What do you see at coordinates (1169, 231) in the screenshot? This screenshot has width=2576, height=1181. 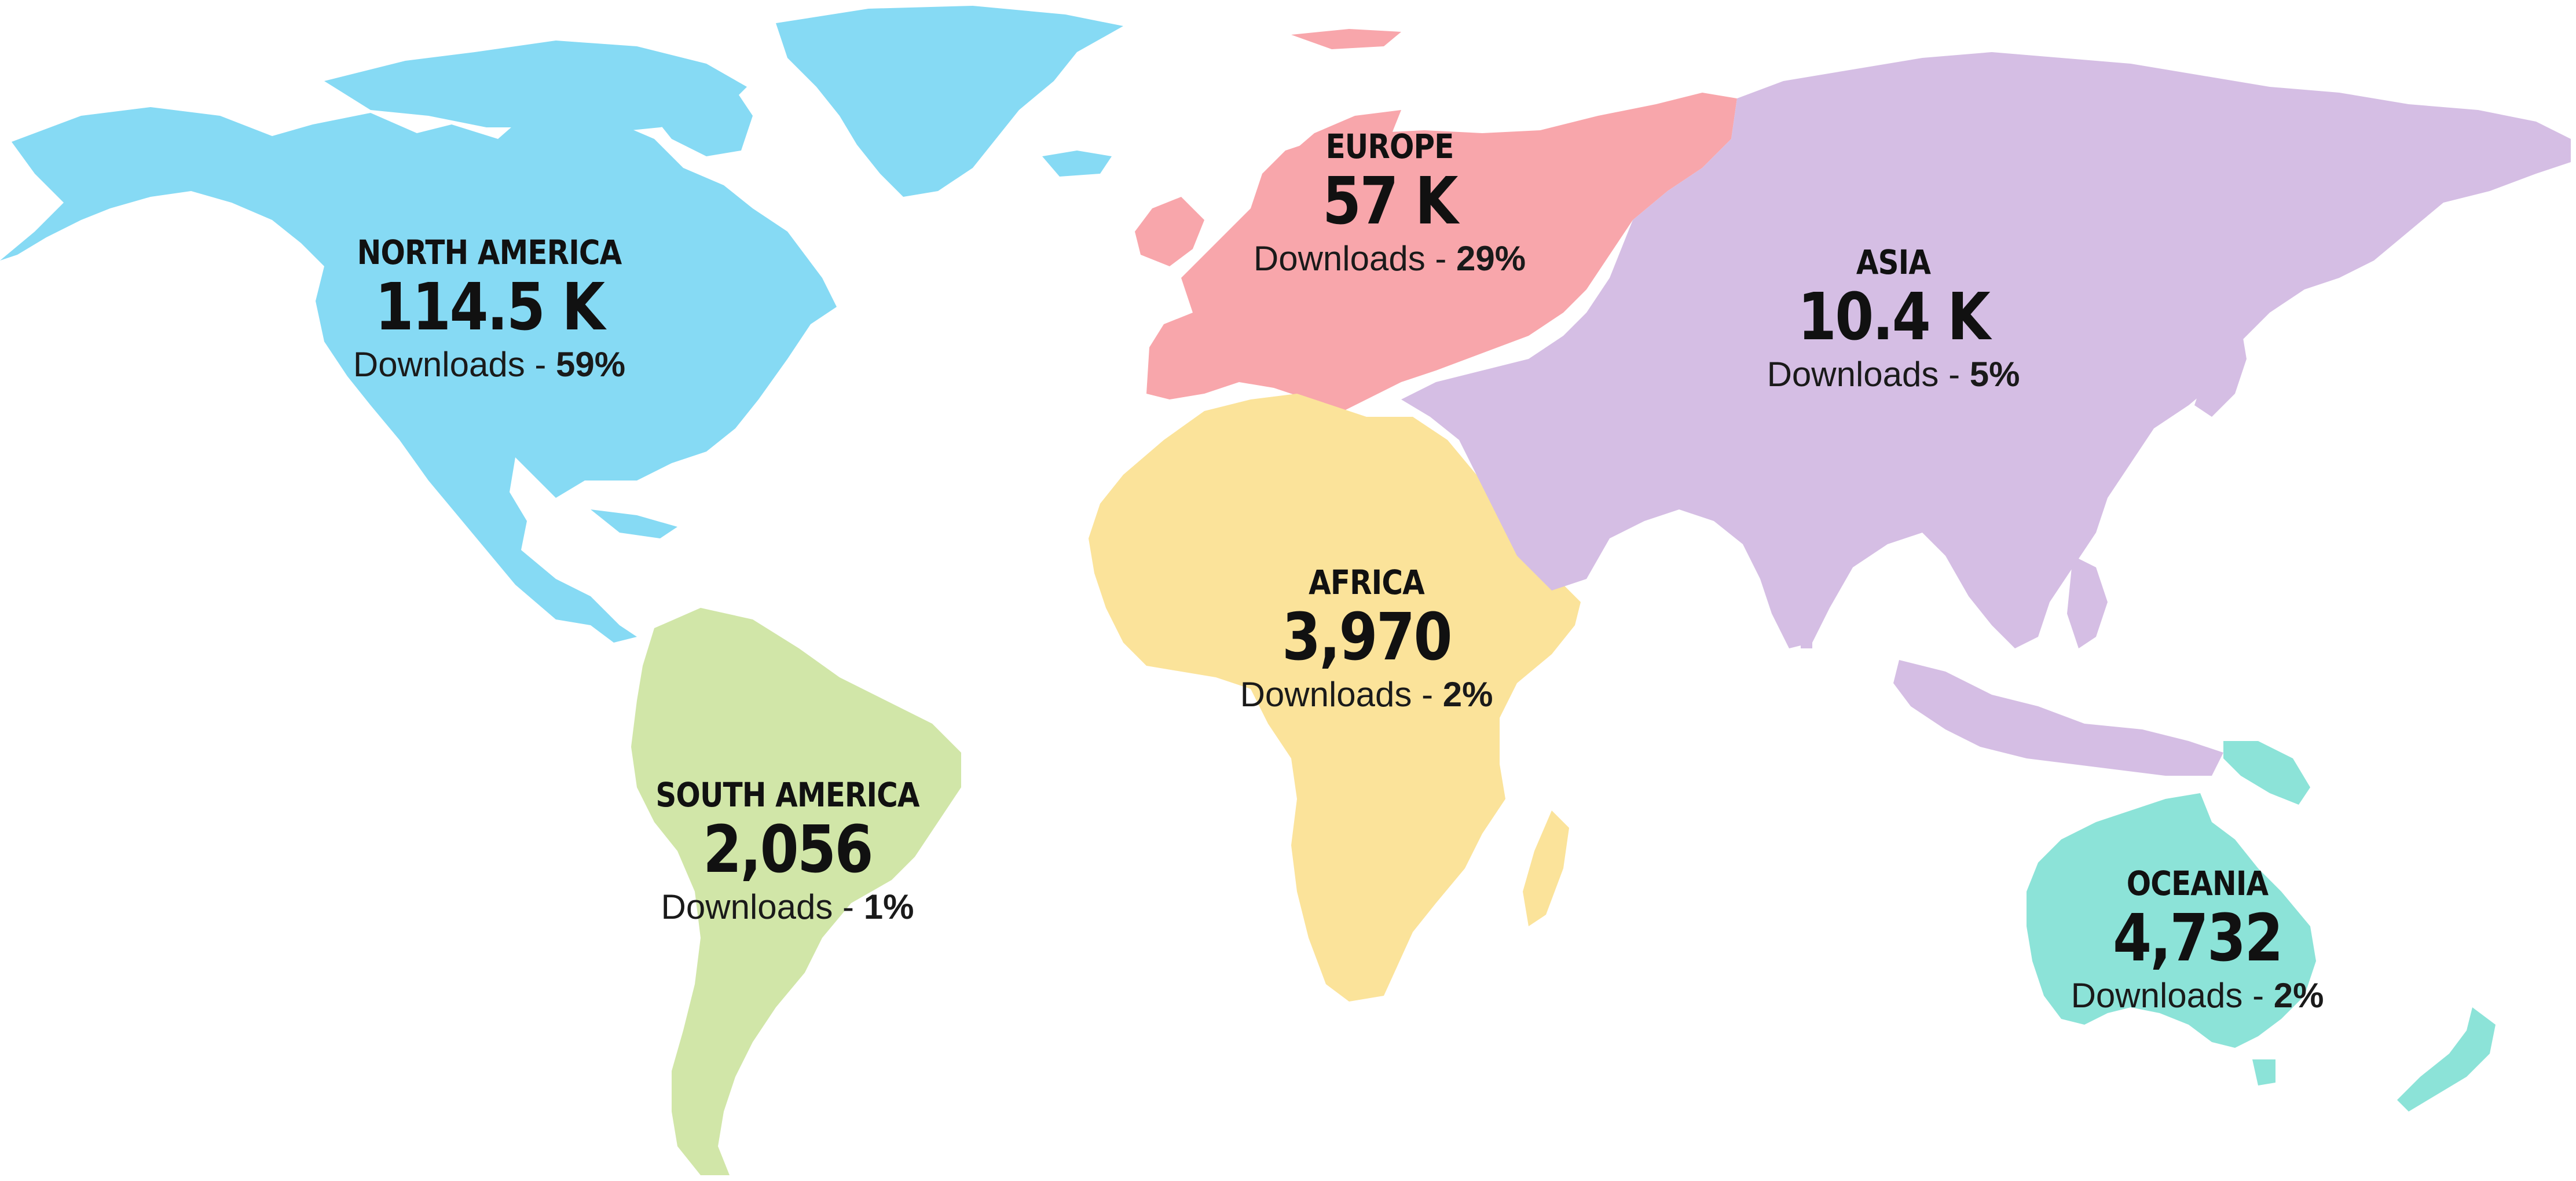 I see `british-isles` at bounding box center [1169, 231].